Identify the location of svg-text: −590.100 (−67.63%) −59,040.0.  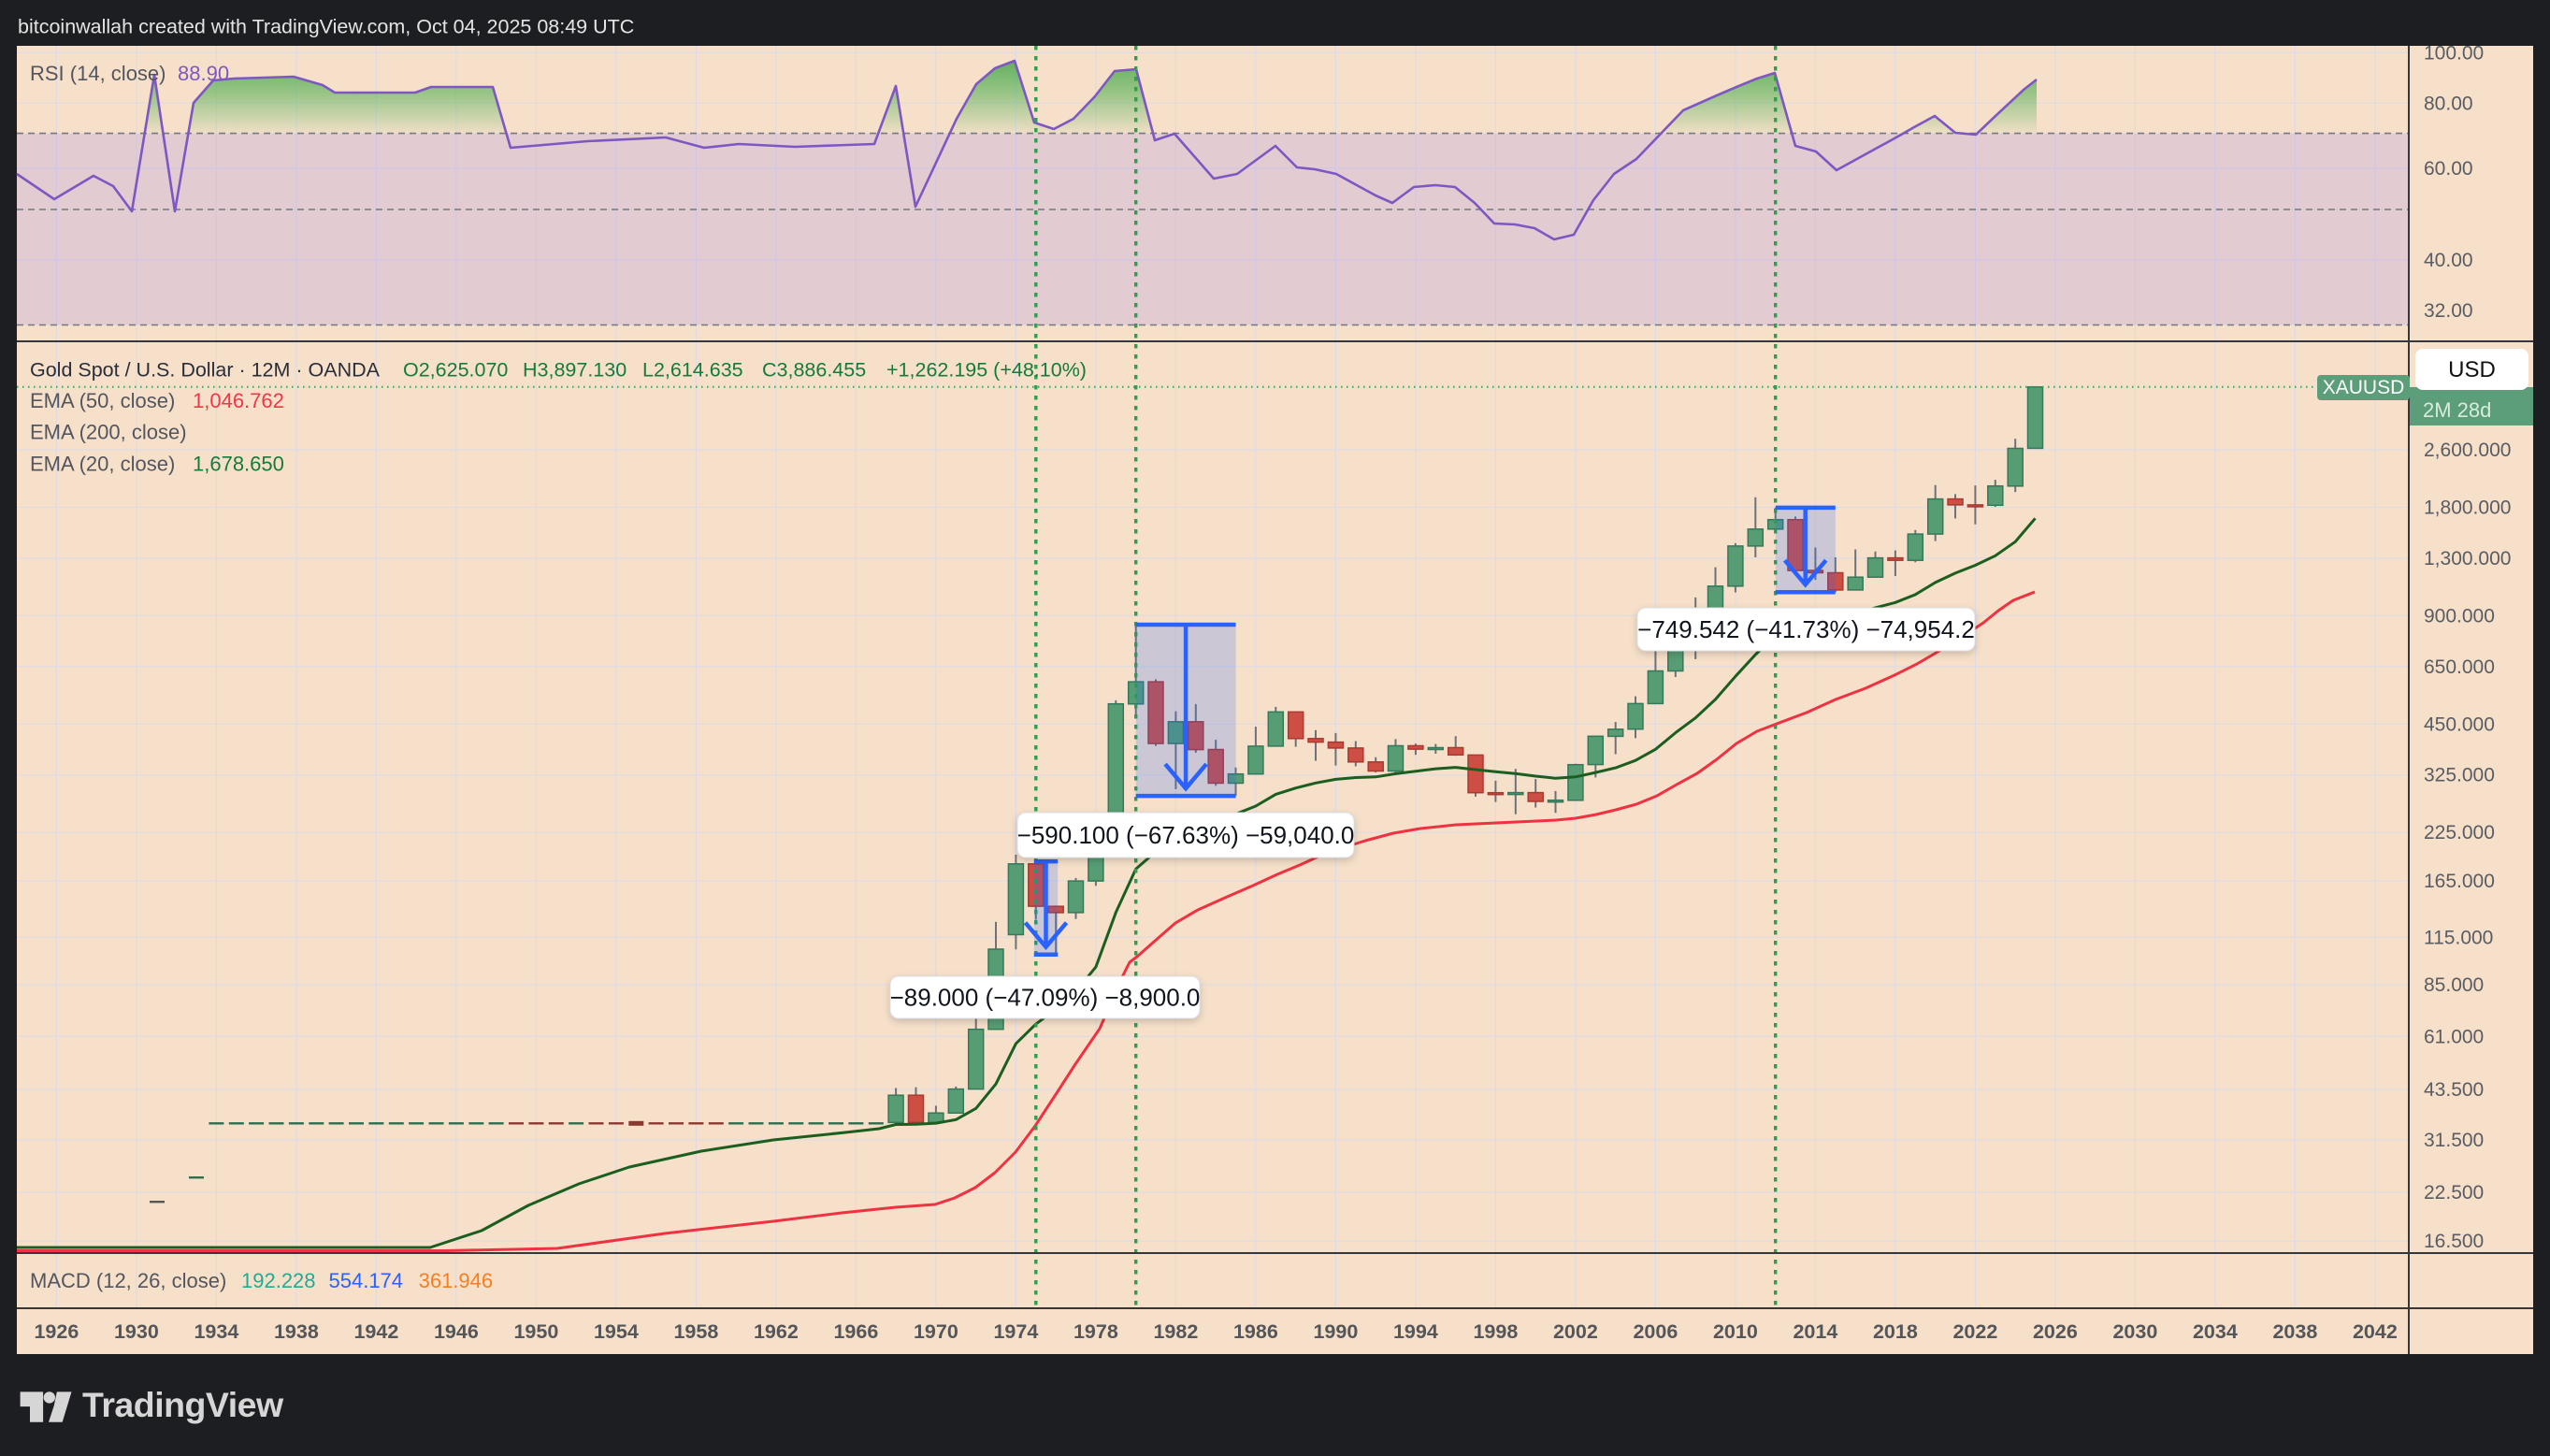
(1186, 835).